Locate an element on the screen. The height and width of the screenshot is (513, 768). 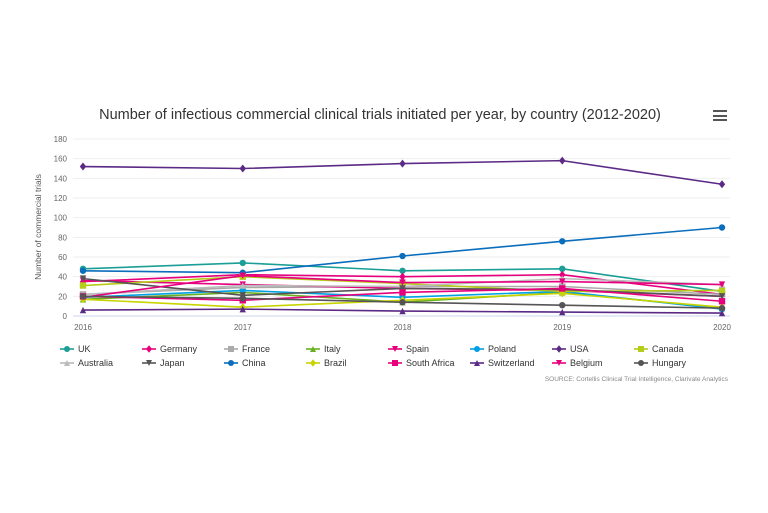
x-tick-label: 2020 is located at coordinates (722, 327).